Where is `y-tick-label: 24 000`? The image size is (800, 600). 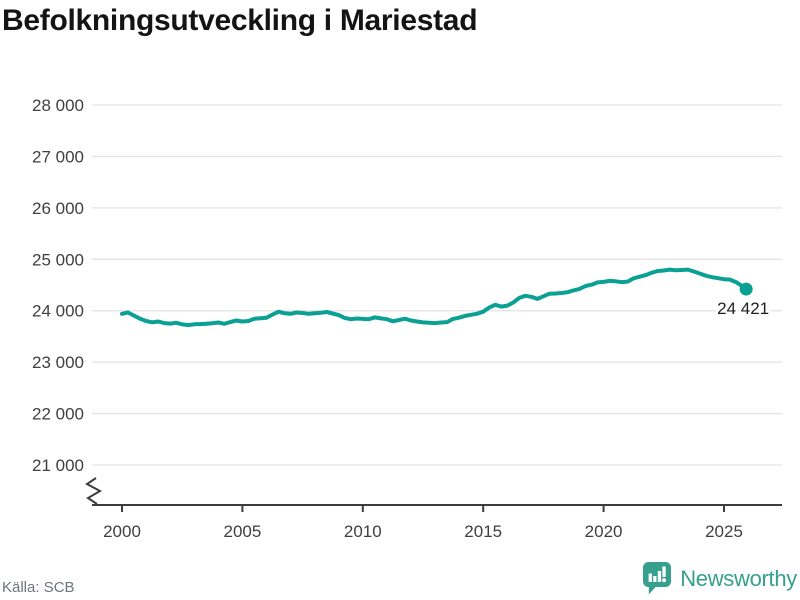 y-tick-label: 24 000 is located at coordinates (58, 311).